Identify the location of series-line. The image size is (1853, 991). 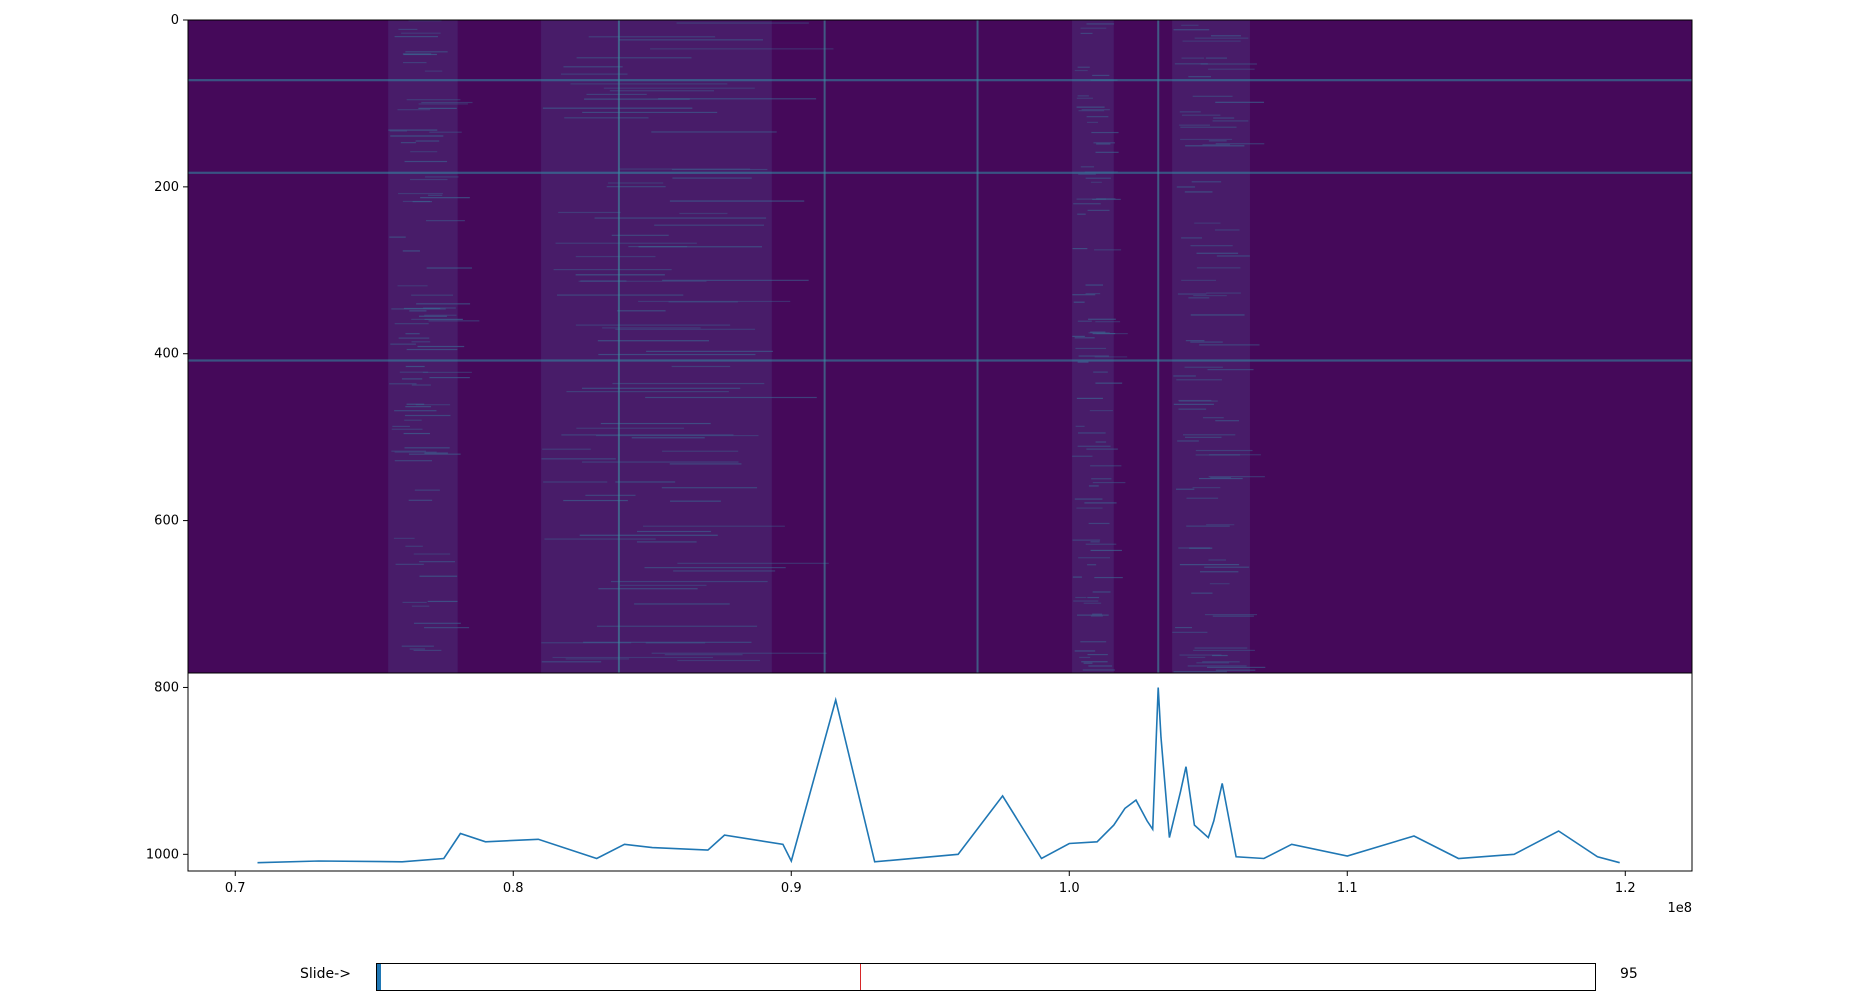
(938, 775).